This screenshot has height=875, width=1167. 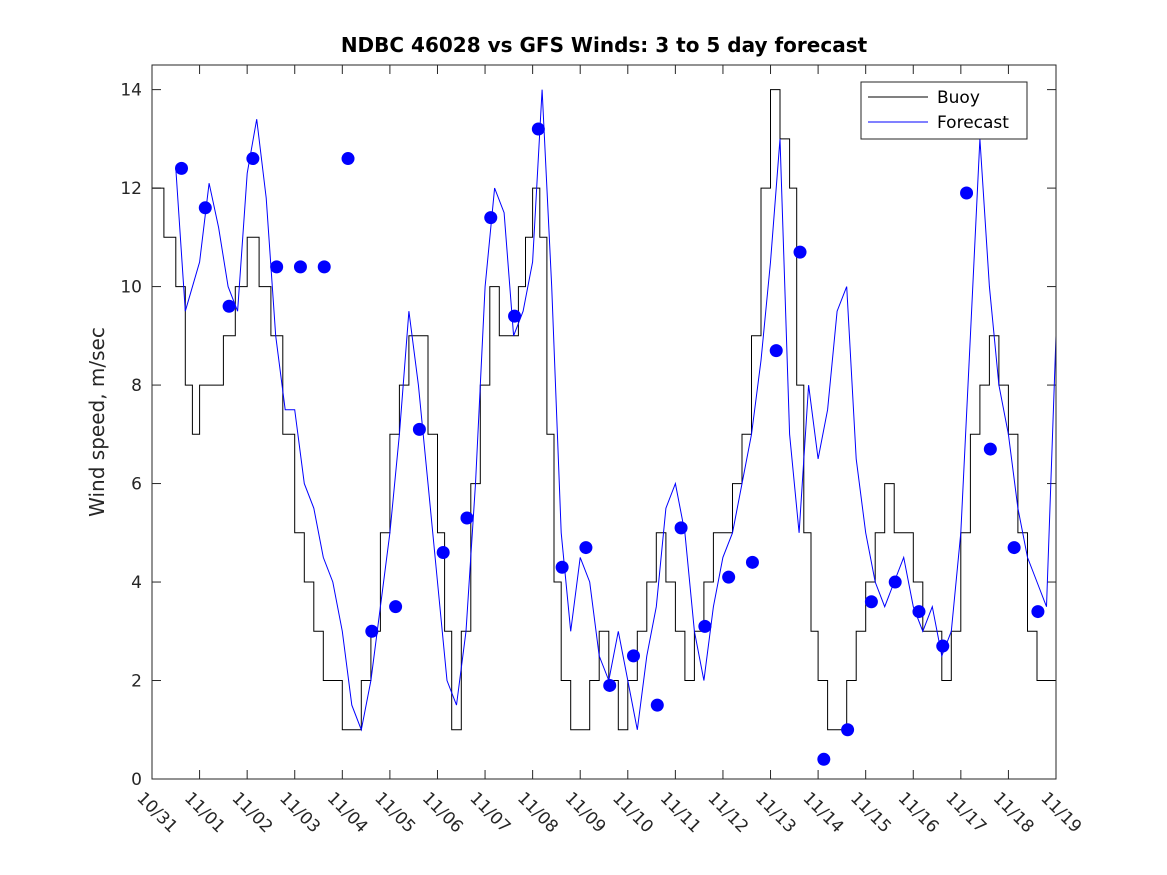 I want to click on y-tick-label: 2, so click(x=136, y=682).